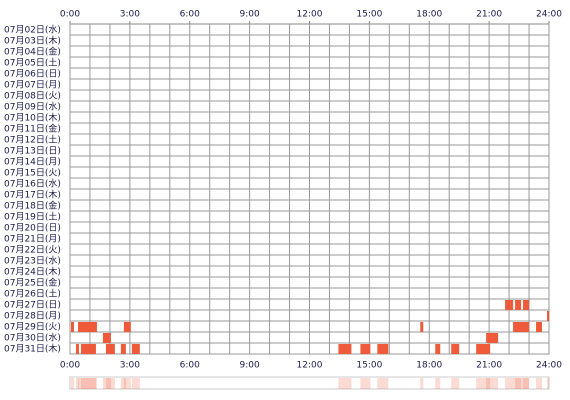  I want to click on row-label: 07月29日(火), so click(32, 327).